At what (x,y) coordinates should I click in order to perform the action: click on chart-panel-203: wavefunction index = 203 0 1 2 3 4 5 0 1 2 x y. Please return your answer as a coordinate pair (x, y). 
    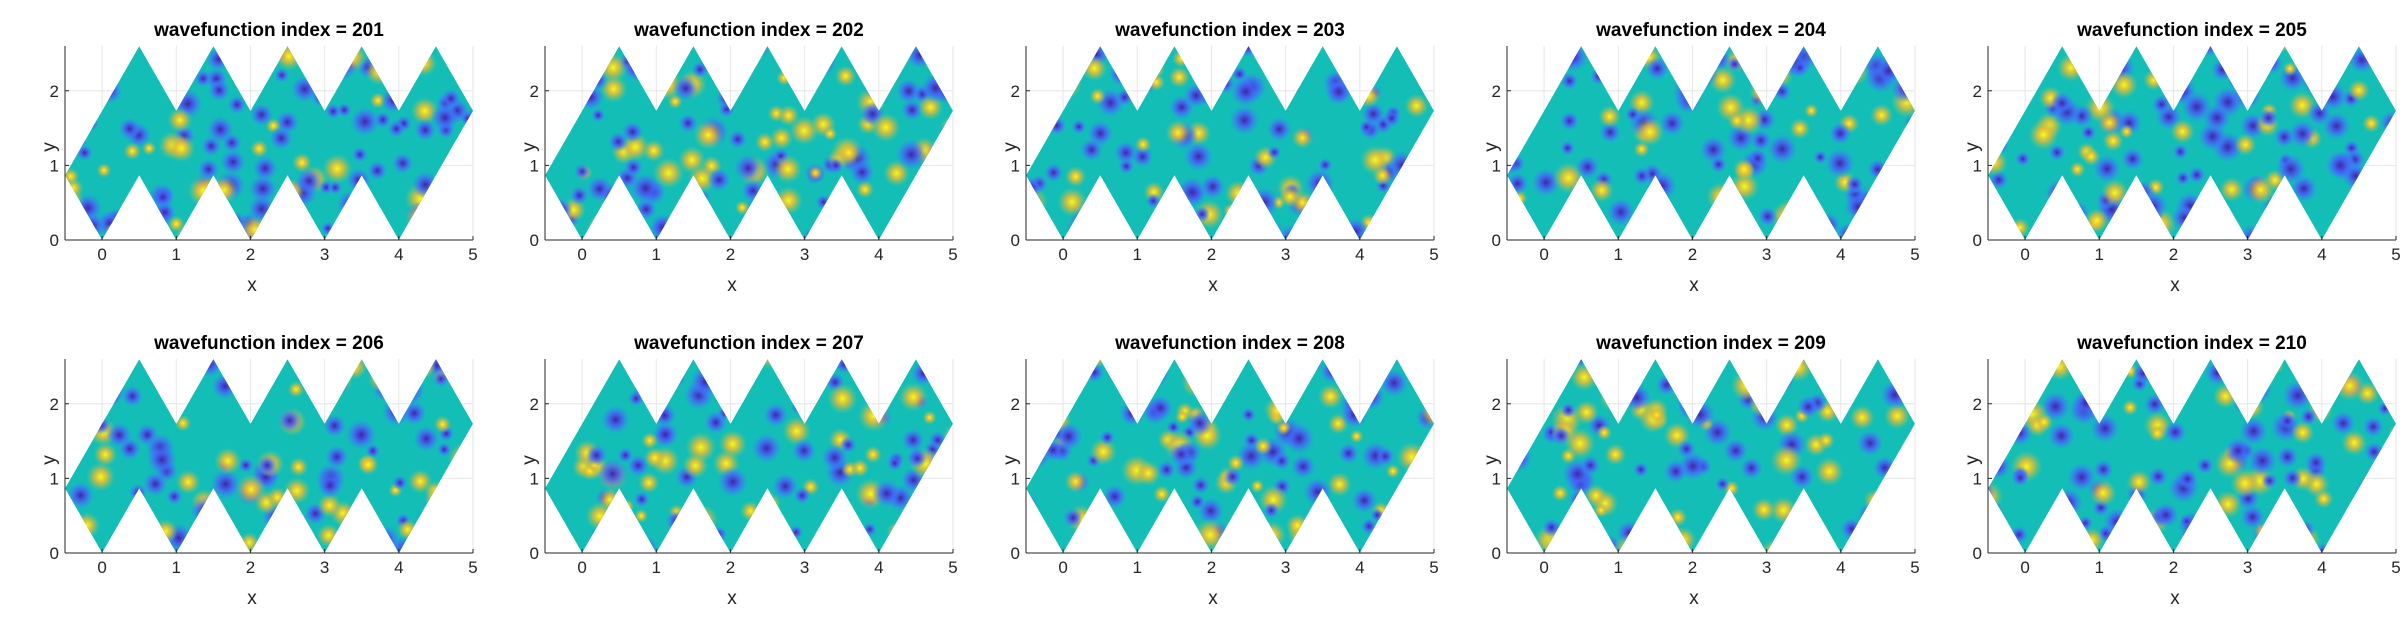
    Looking at the image, I should click on (1219, 158).